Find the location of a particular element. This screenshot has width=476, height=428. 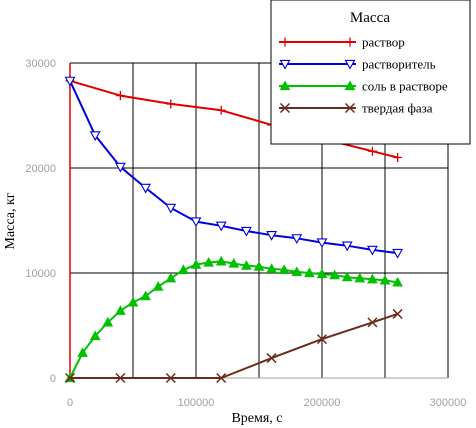

y-tick-label: 30000 is located at coordinates (40, 64).